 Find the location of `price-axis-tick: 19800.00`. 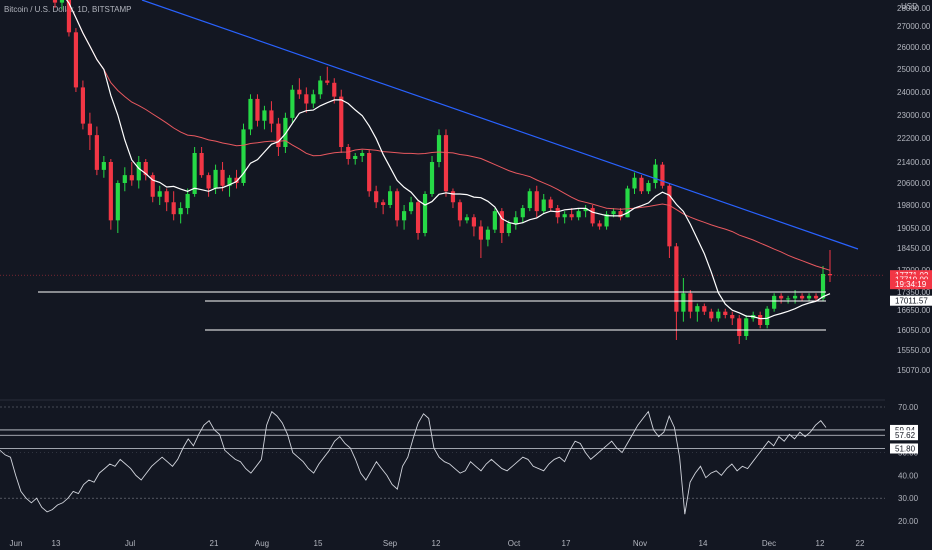

price-axis-tick: 19800.00 is located at coordinates (914, 205).